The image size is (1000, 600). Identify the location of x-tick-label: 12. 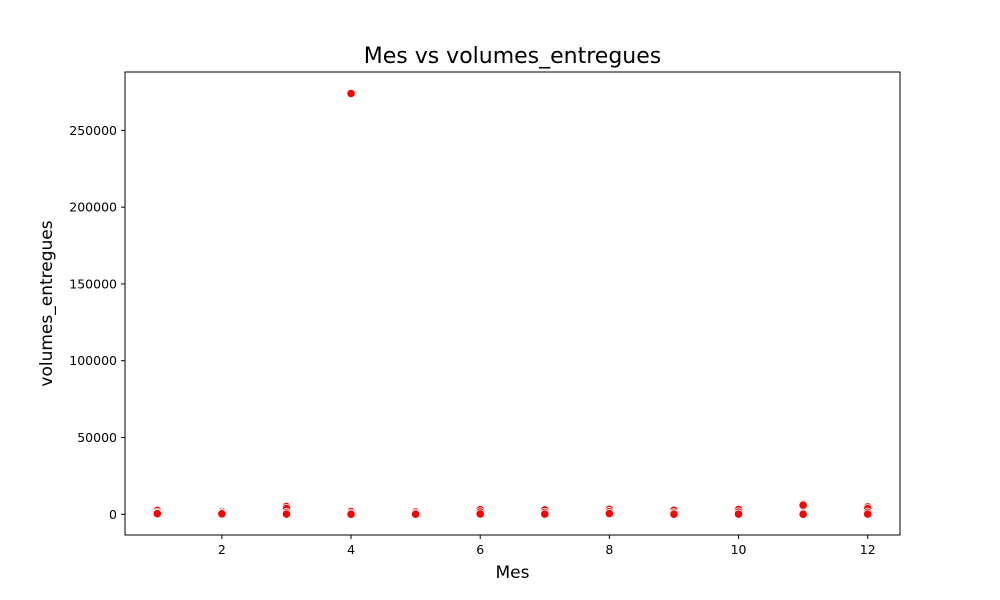
(868, 549).